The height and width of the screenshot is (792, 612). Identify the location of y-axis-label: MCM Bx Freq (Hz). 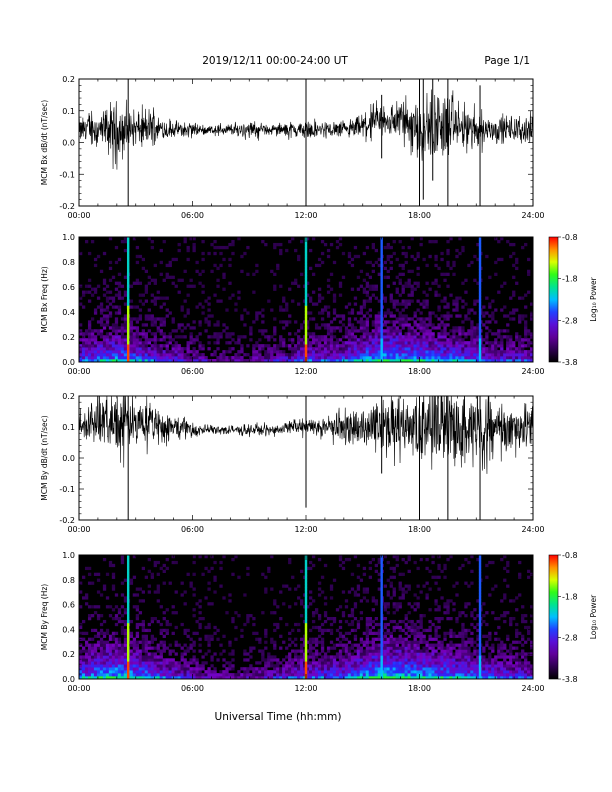
(44, 299).